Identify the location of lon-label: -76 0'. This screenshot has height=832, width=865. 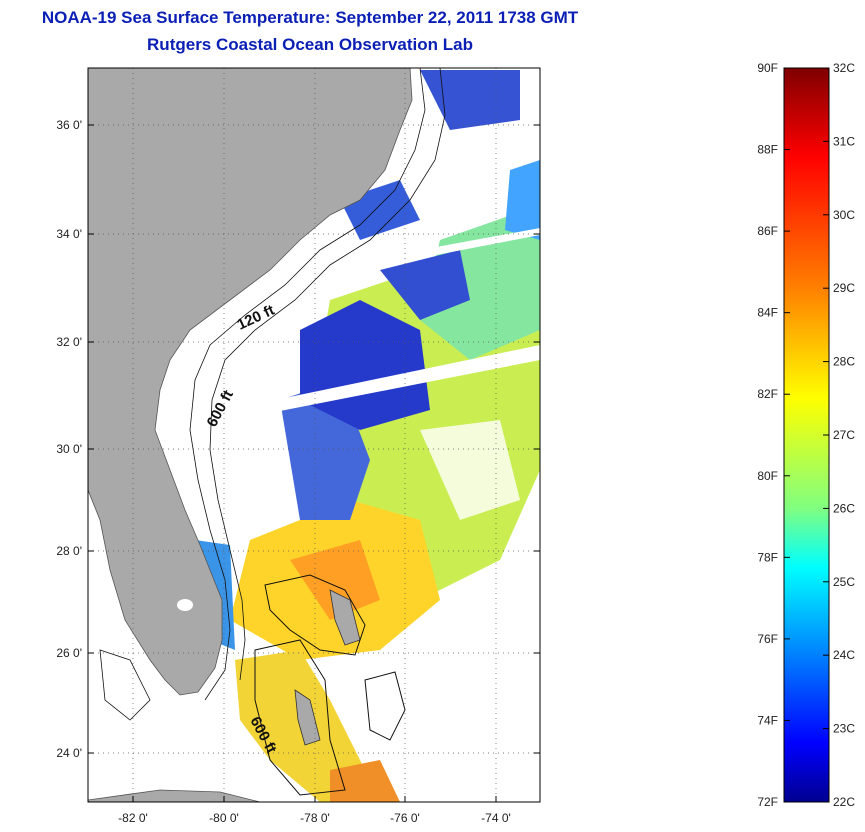
(405, 818).